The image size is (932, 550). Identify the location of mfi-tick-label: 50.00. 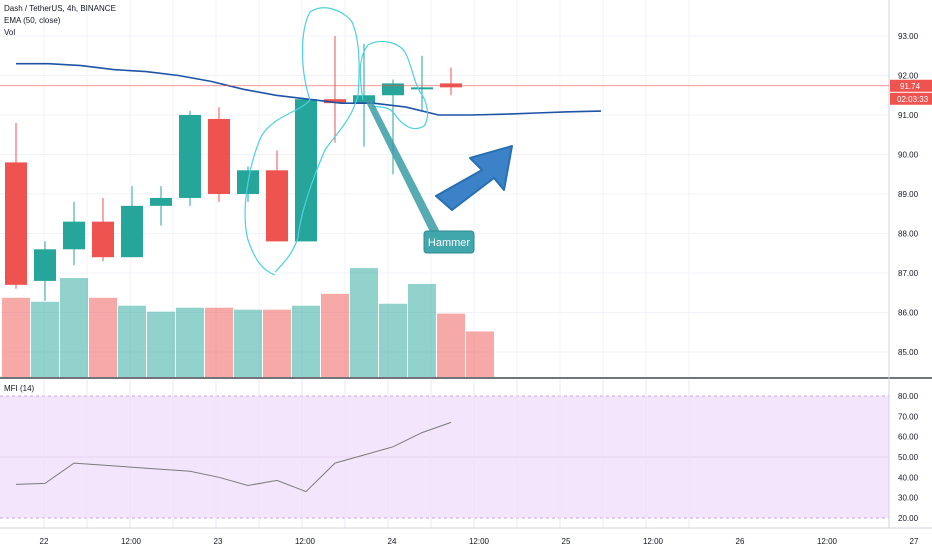
(908, 457).